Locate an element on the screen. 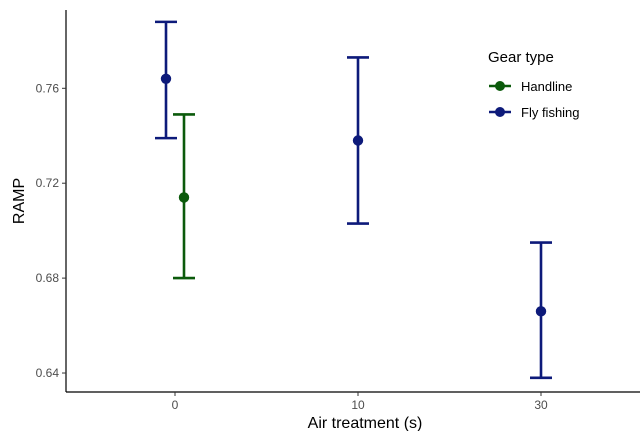 Image resolution: width=640 pixels, height=431 pixels. x-axis-ticks: 0 10 30 is located at coordinates (360, 402).